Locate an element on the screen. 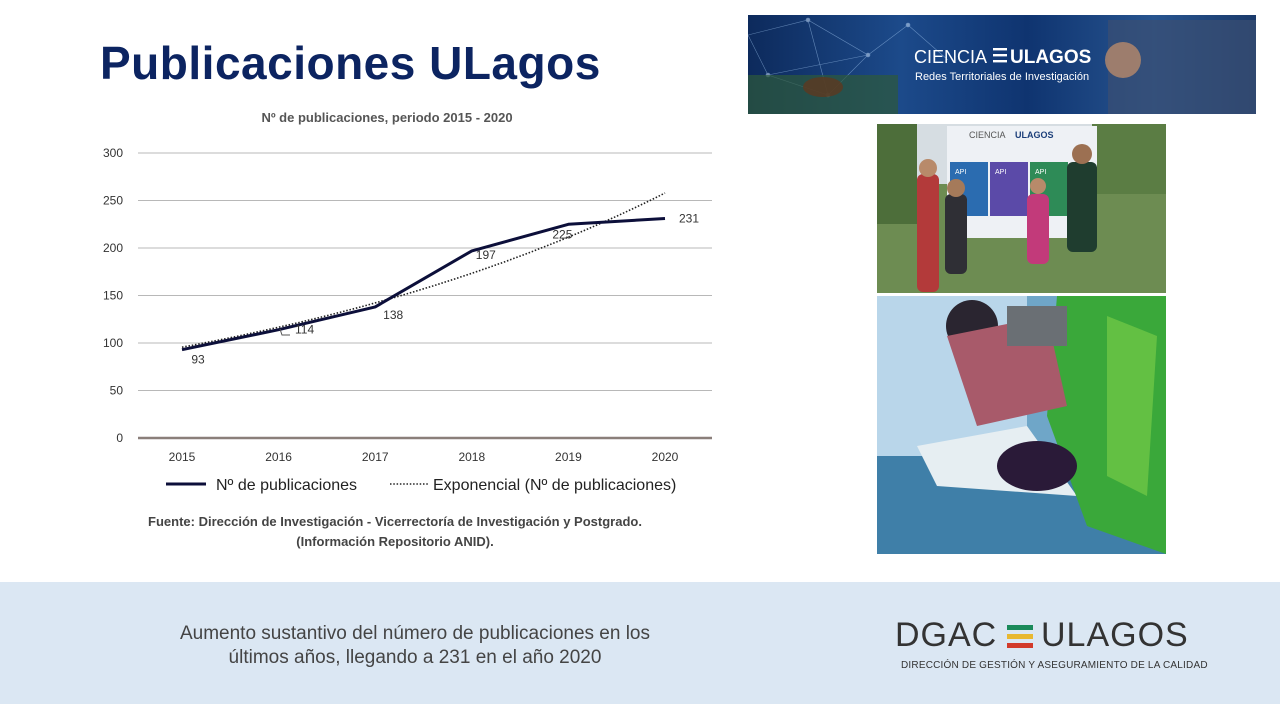 The width and height of the screenshot is (1280, 720). sign-brand-bold: ULAGOS is located at coordinates (1034, 135).